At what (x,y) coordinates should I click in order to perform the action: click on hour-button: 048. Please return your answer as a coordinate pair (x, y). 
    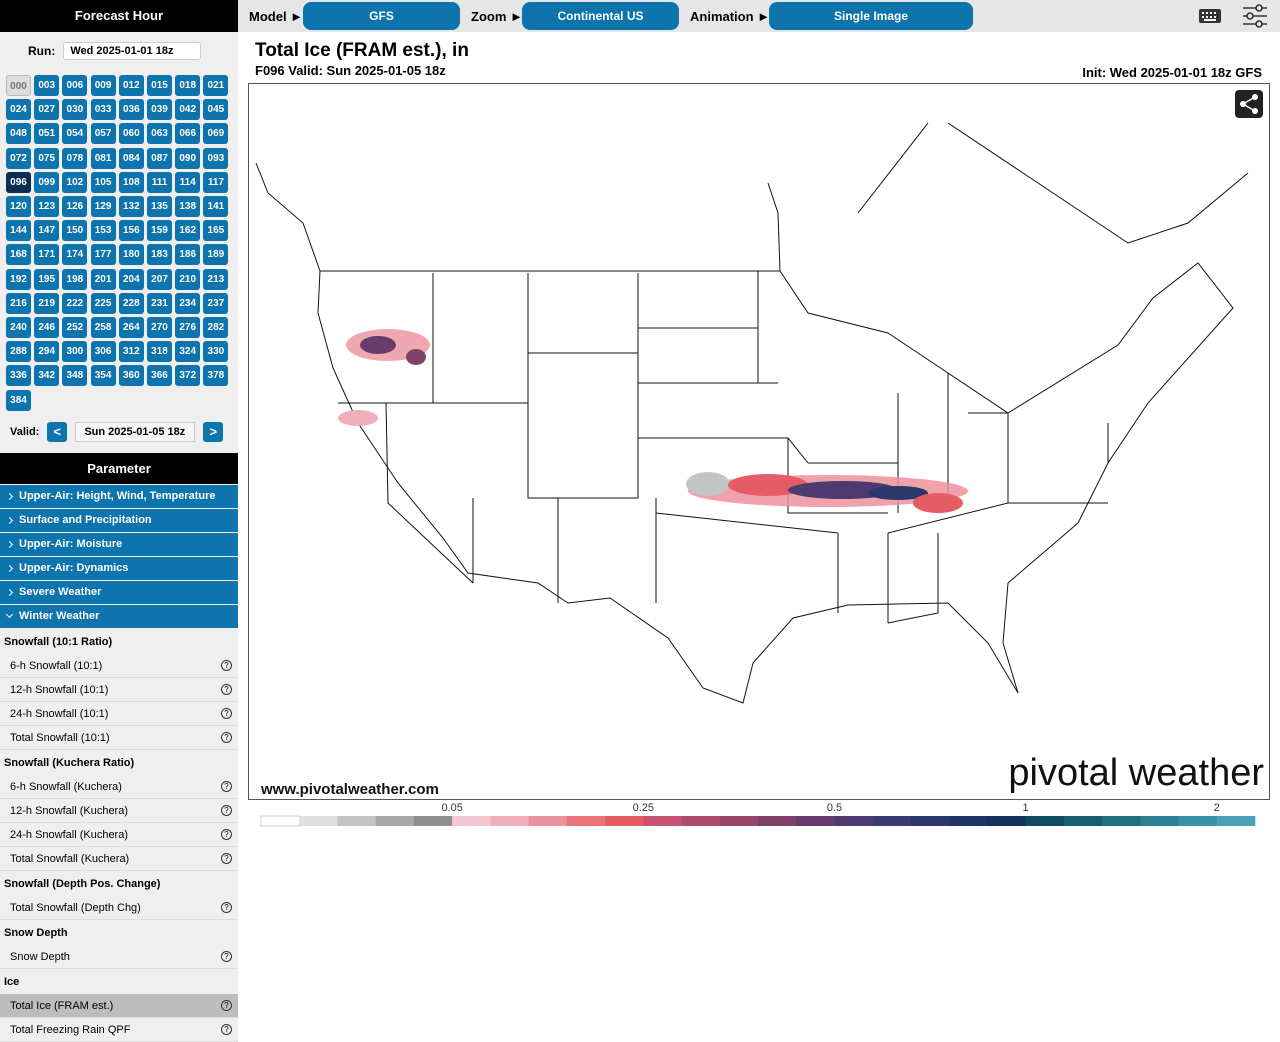
    Looking at the image, I should click on (18, 134).